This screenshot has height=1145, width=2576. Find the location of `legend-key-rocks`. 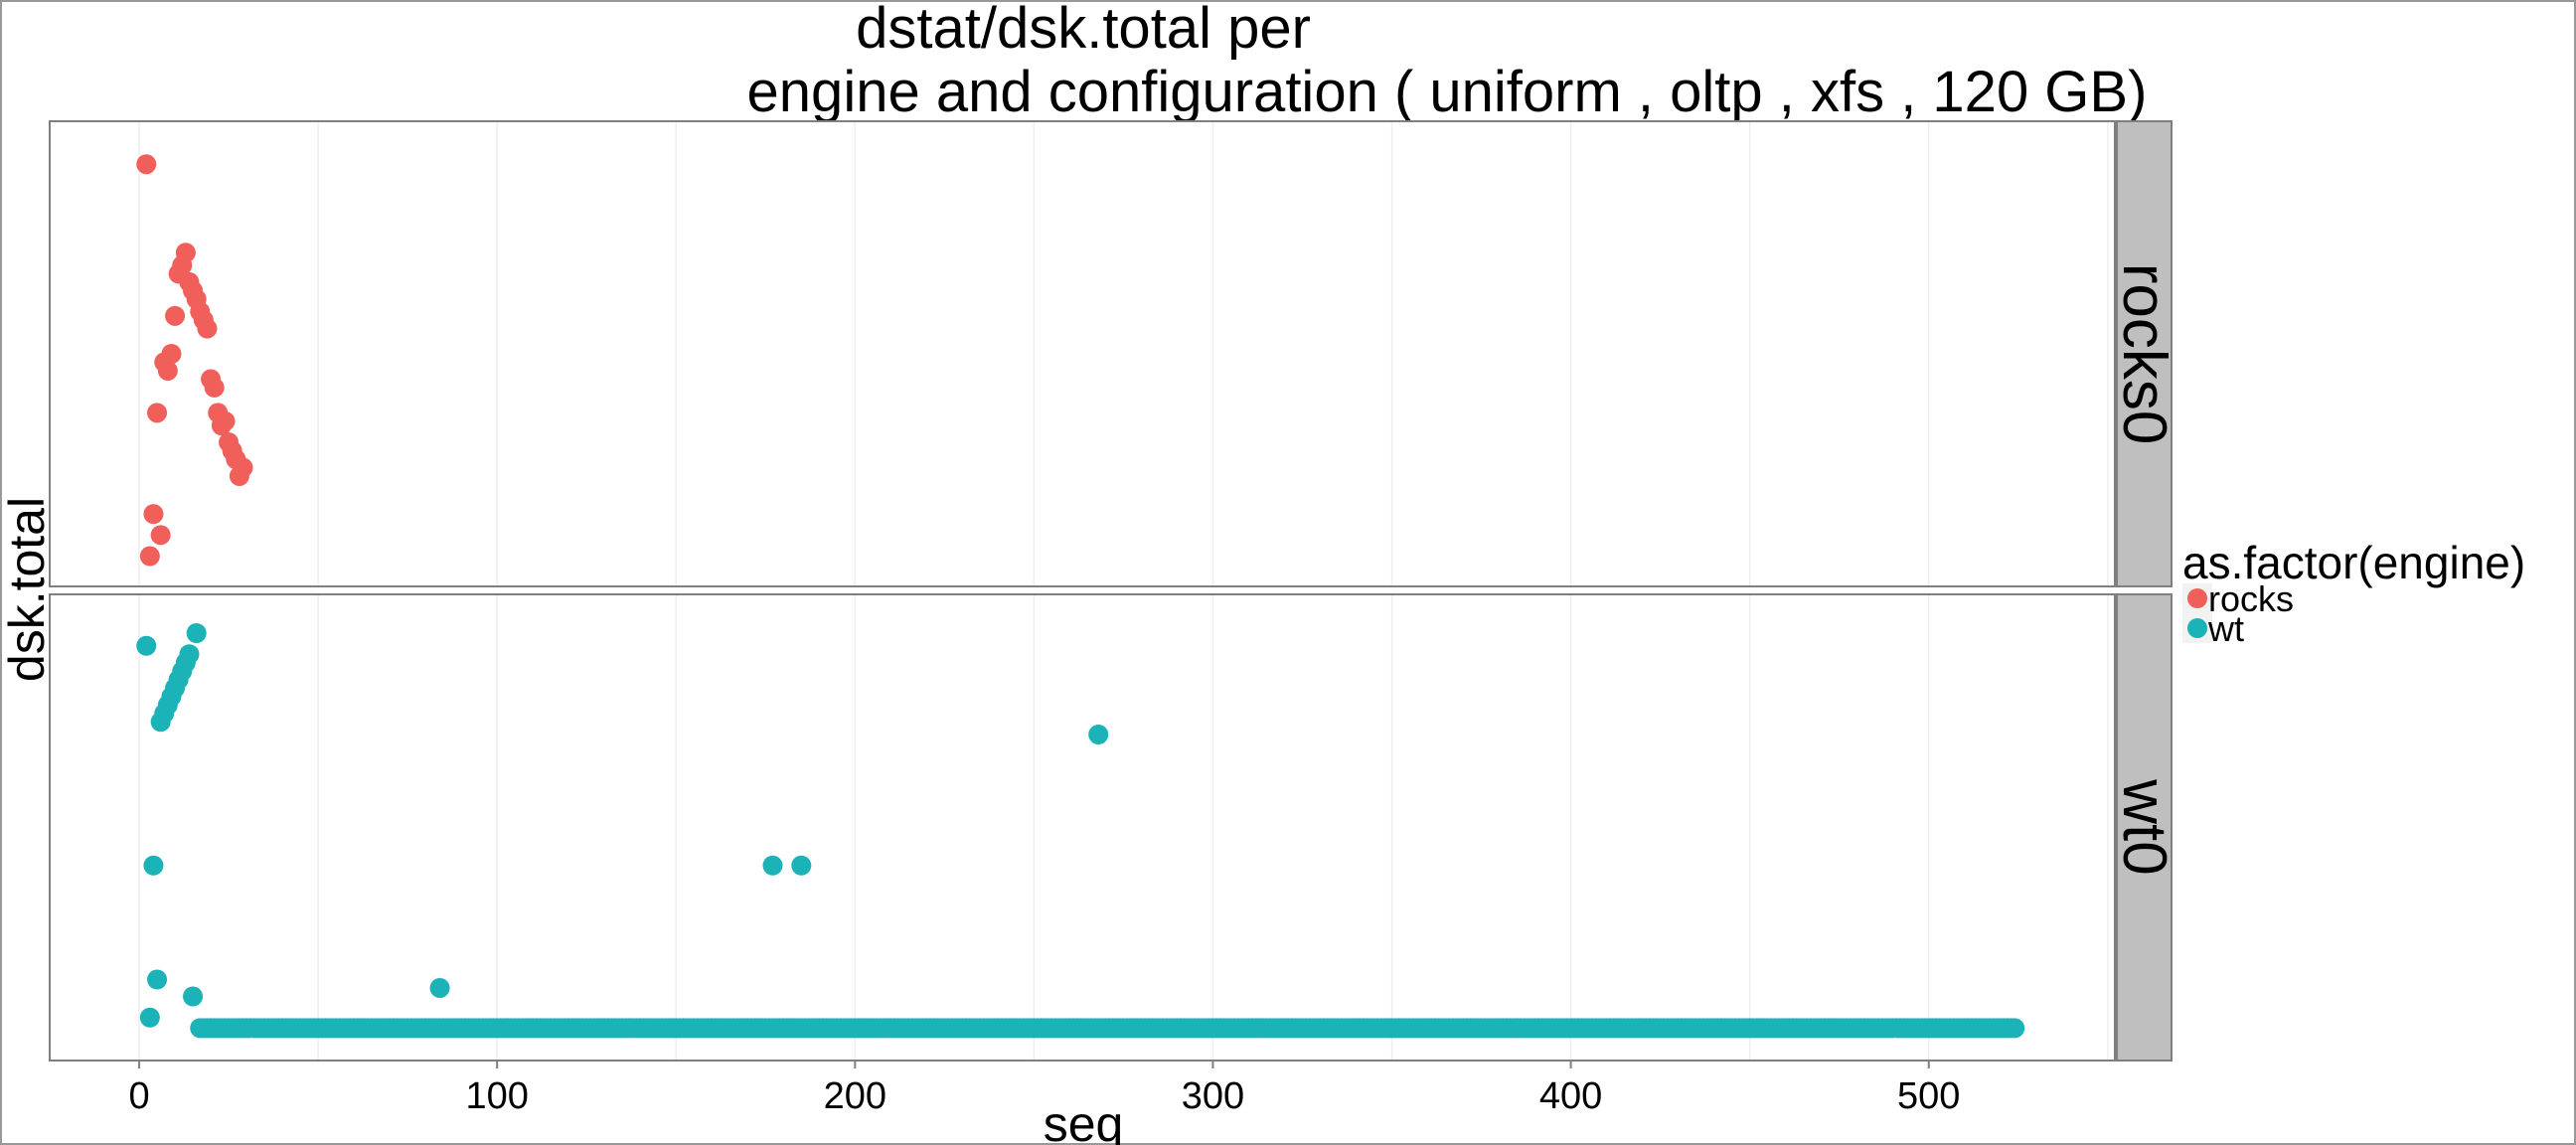

legend-key-rocks is located at coordinates (2197, 598).